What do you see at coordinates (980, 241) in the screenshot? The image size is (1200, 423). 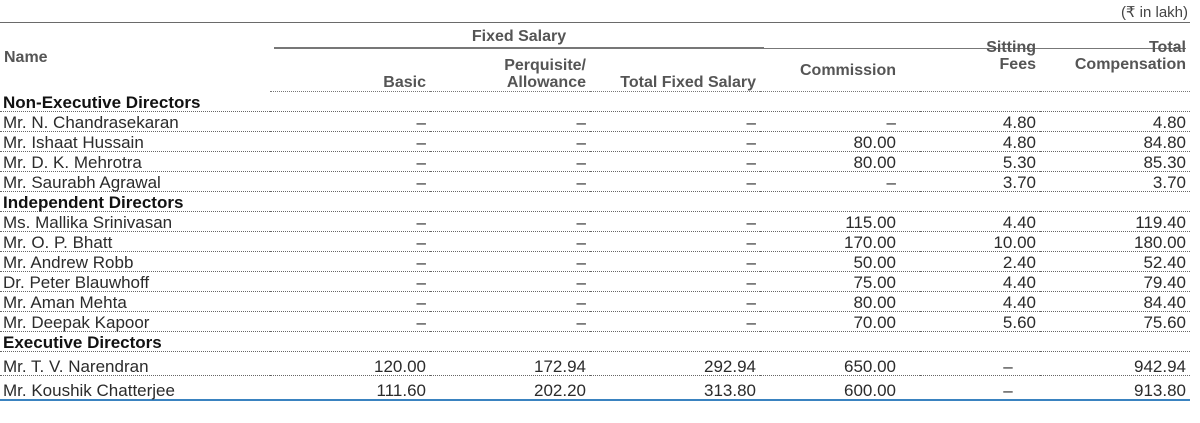 I see `sitting-fees-cell: 10.00` at bounding box center [980, 241].